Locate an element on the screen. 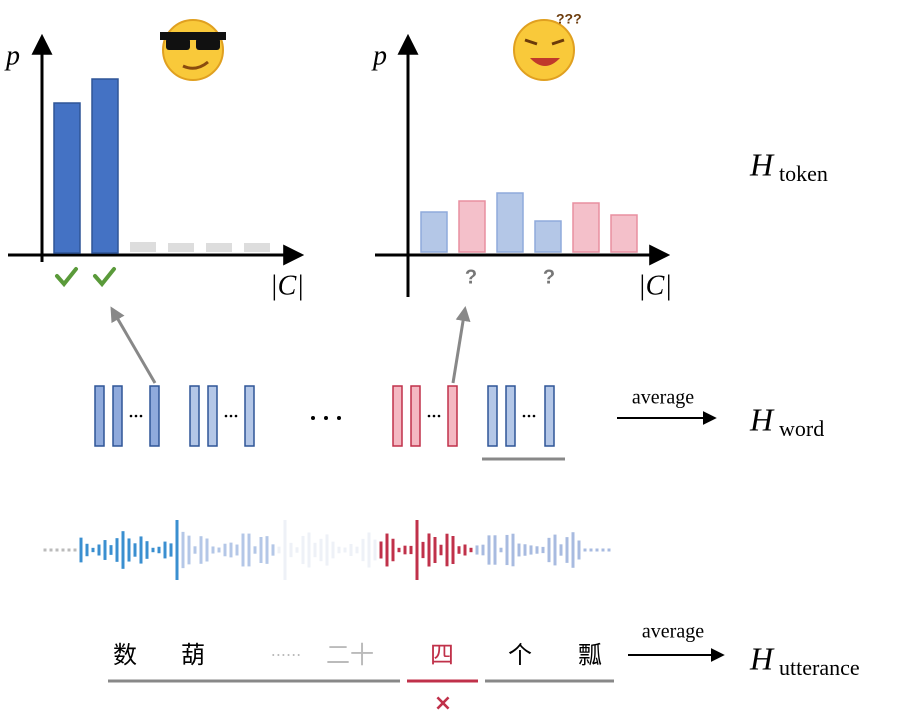 This screenshot has width=897, height=716. token-text: 个 is located at coordinates (520, 655).